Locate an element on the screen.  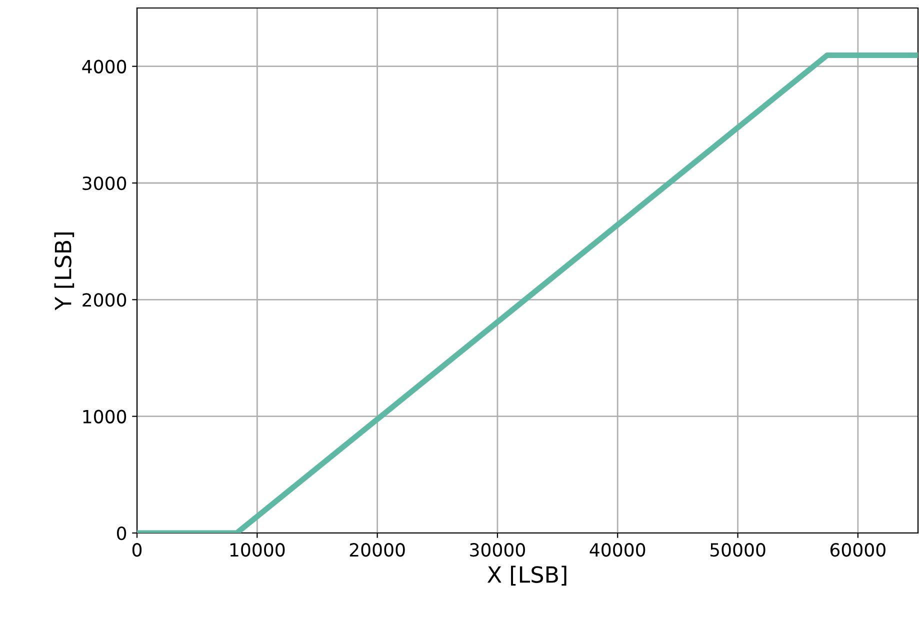
y-tick-label: 0 is located at coordinates (121, 533).